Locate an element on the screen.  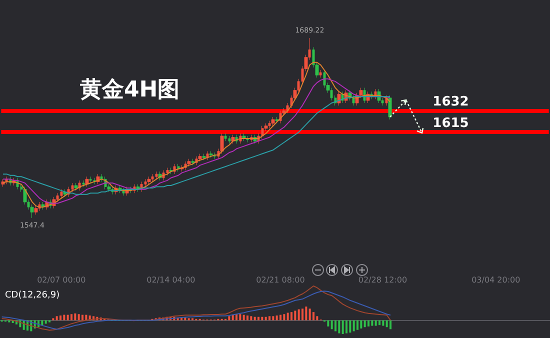
ref-line-label: 1632 is located at coordinates (450, 102).